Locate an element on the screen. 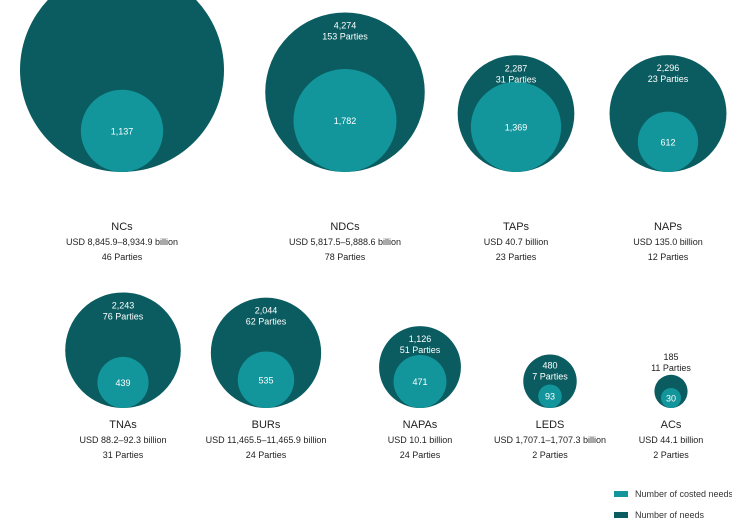 The height and width of the screenshot is (528, 732). costed-count-label-acs: 30 is located at coordinates (671, 399).